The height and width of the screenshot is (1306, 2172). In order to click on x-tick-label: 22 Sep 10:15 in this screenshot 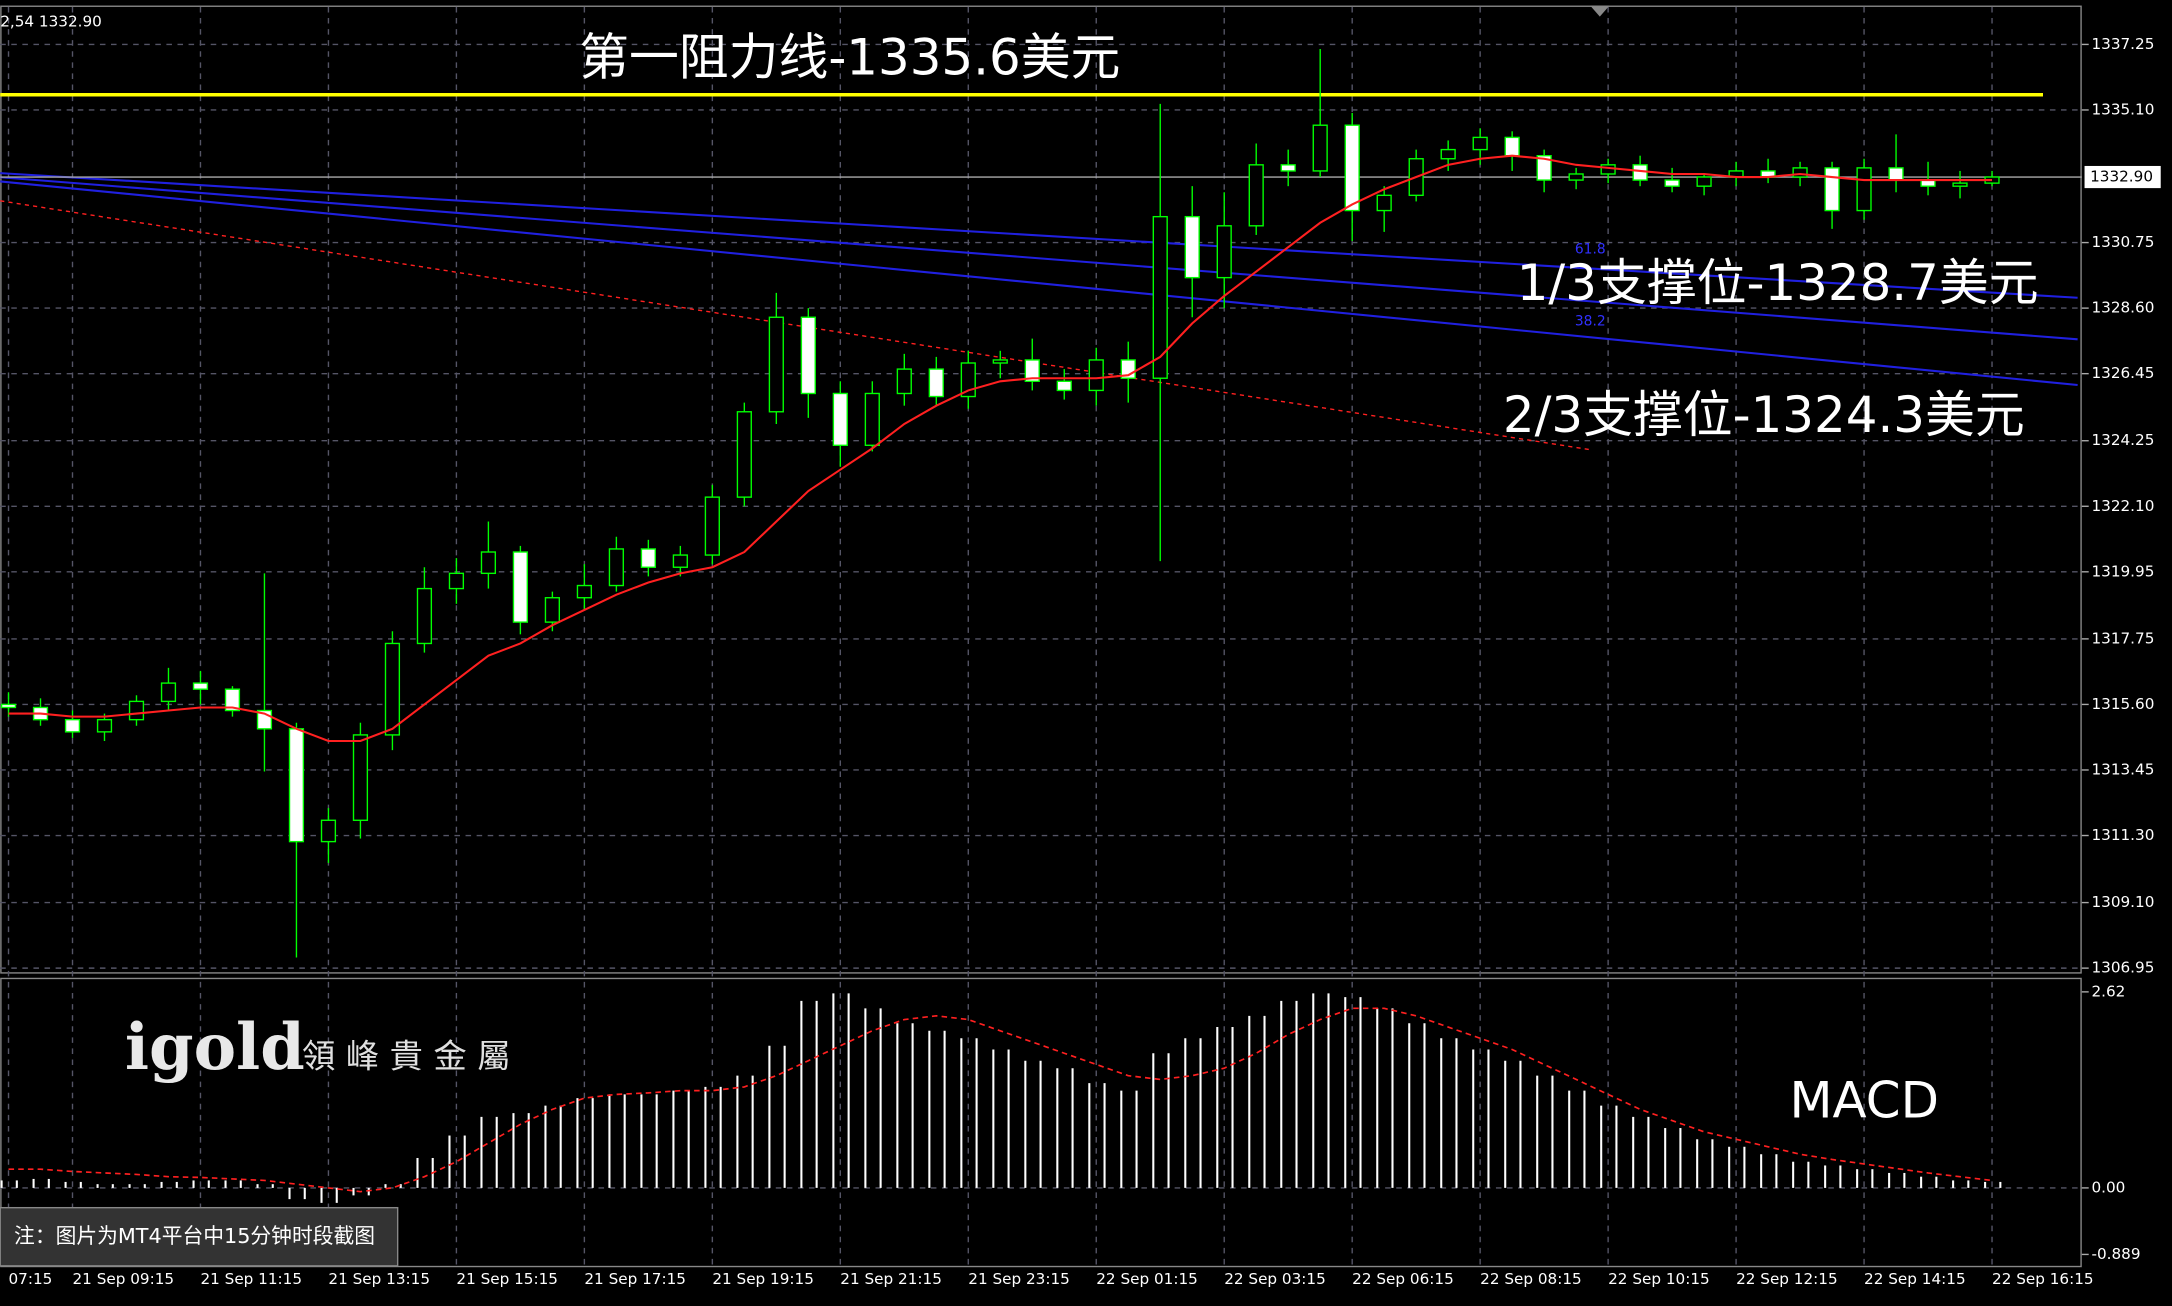, I will do `click(1659, 1279)`.